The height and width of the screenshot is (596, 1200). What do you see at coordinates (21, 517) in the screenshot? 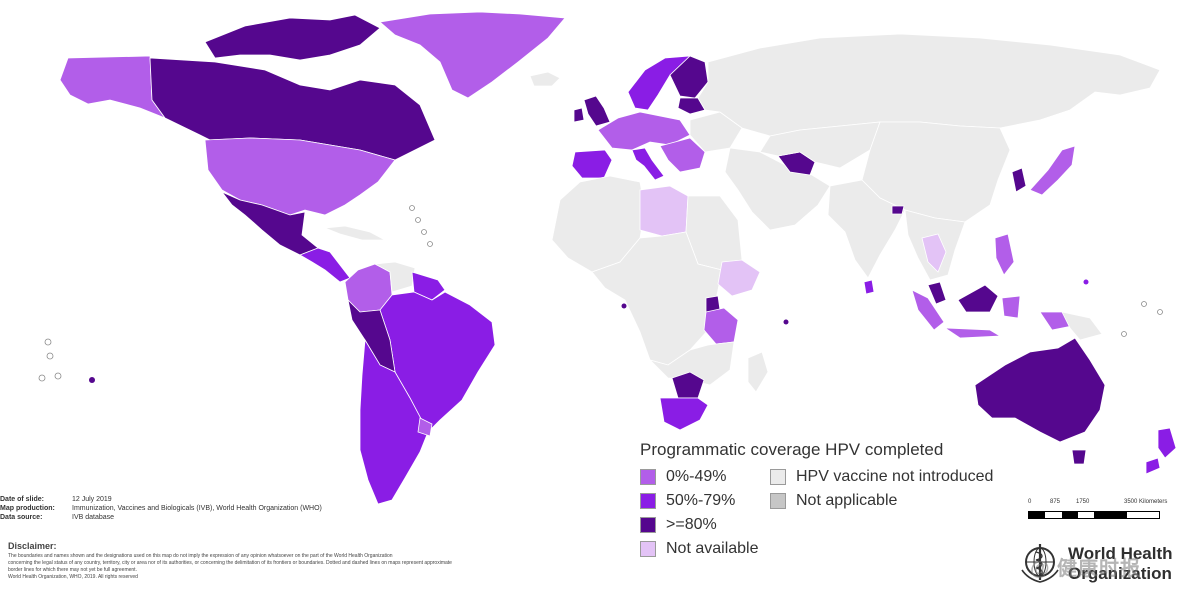
I see `source-label: Data source:` at bounding box center [21, 517].